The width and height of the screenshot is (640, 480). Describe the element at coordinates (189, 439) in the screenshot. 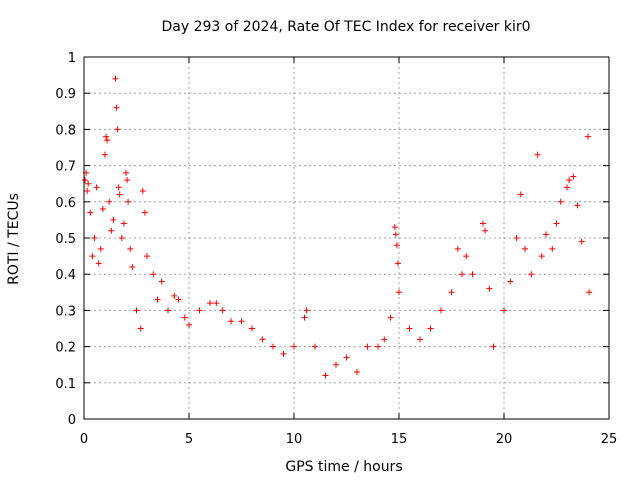

I see `x-tick-label: 5` at that location.